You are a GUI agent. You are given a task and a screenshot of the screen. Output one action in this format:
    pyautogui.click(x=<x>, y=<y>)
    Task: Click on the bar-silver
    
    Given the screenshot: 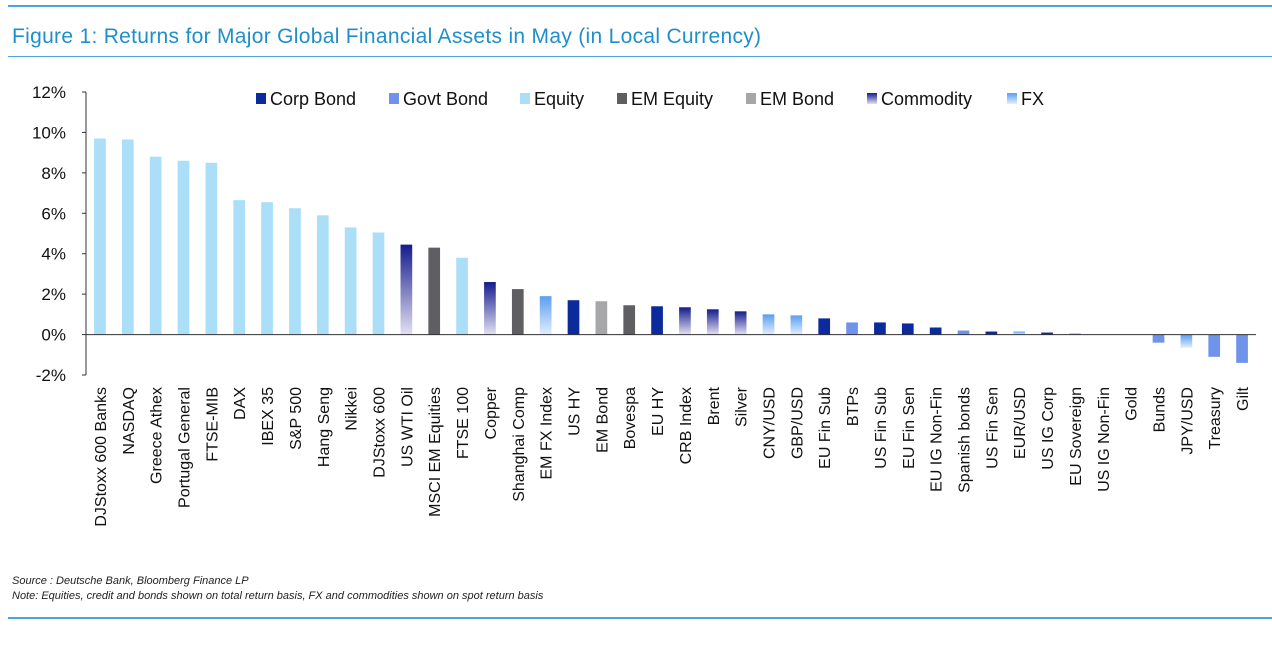 What is the action you would take?
    pyautogui.click(x=740, y=323)
    